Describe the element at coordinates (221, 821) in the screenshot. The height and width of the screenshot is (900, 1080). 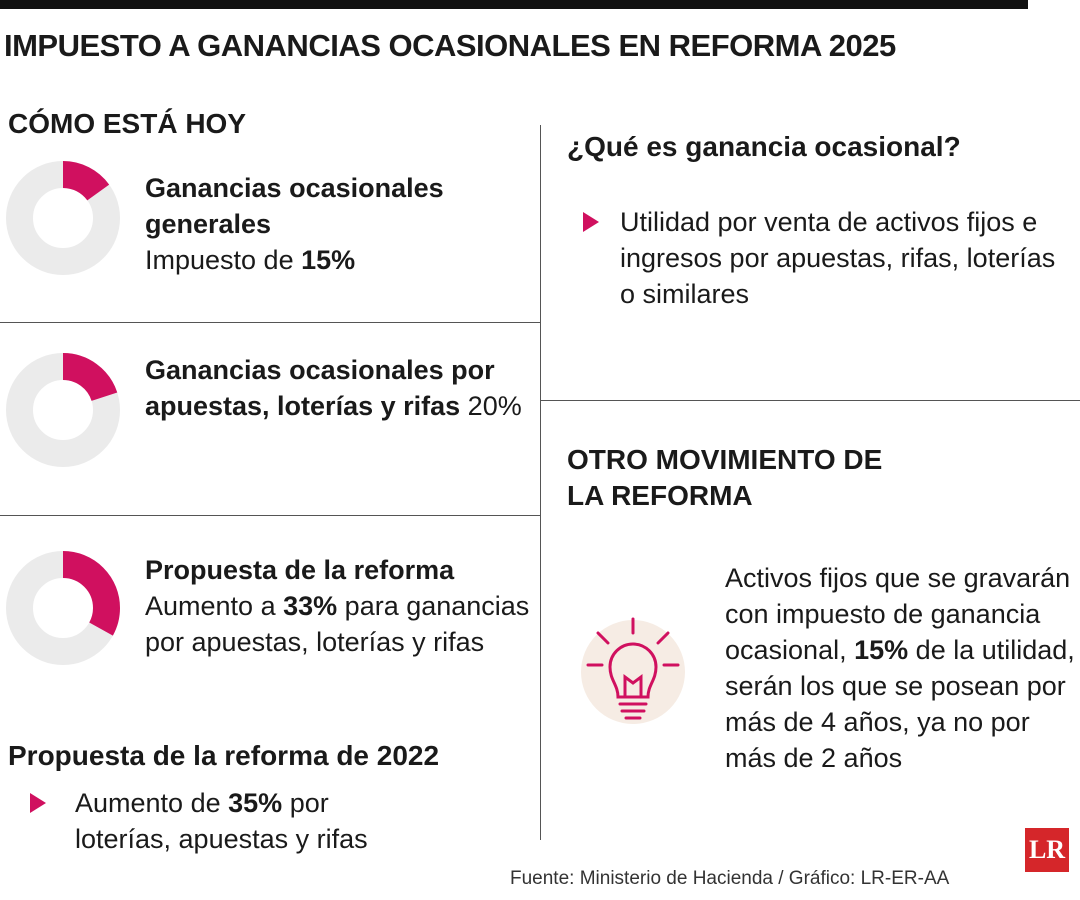
I see `text: por loterías, apuestas y rifas` at that location.